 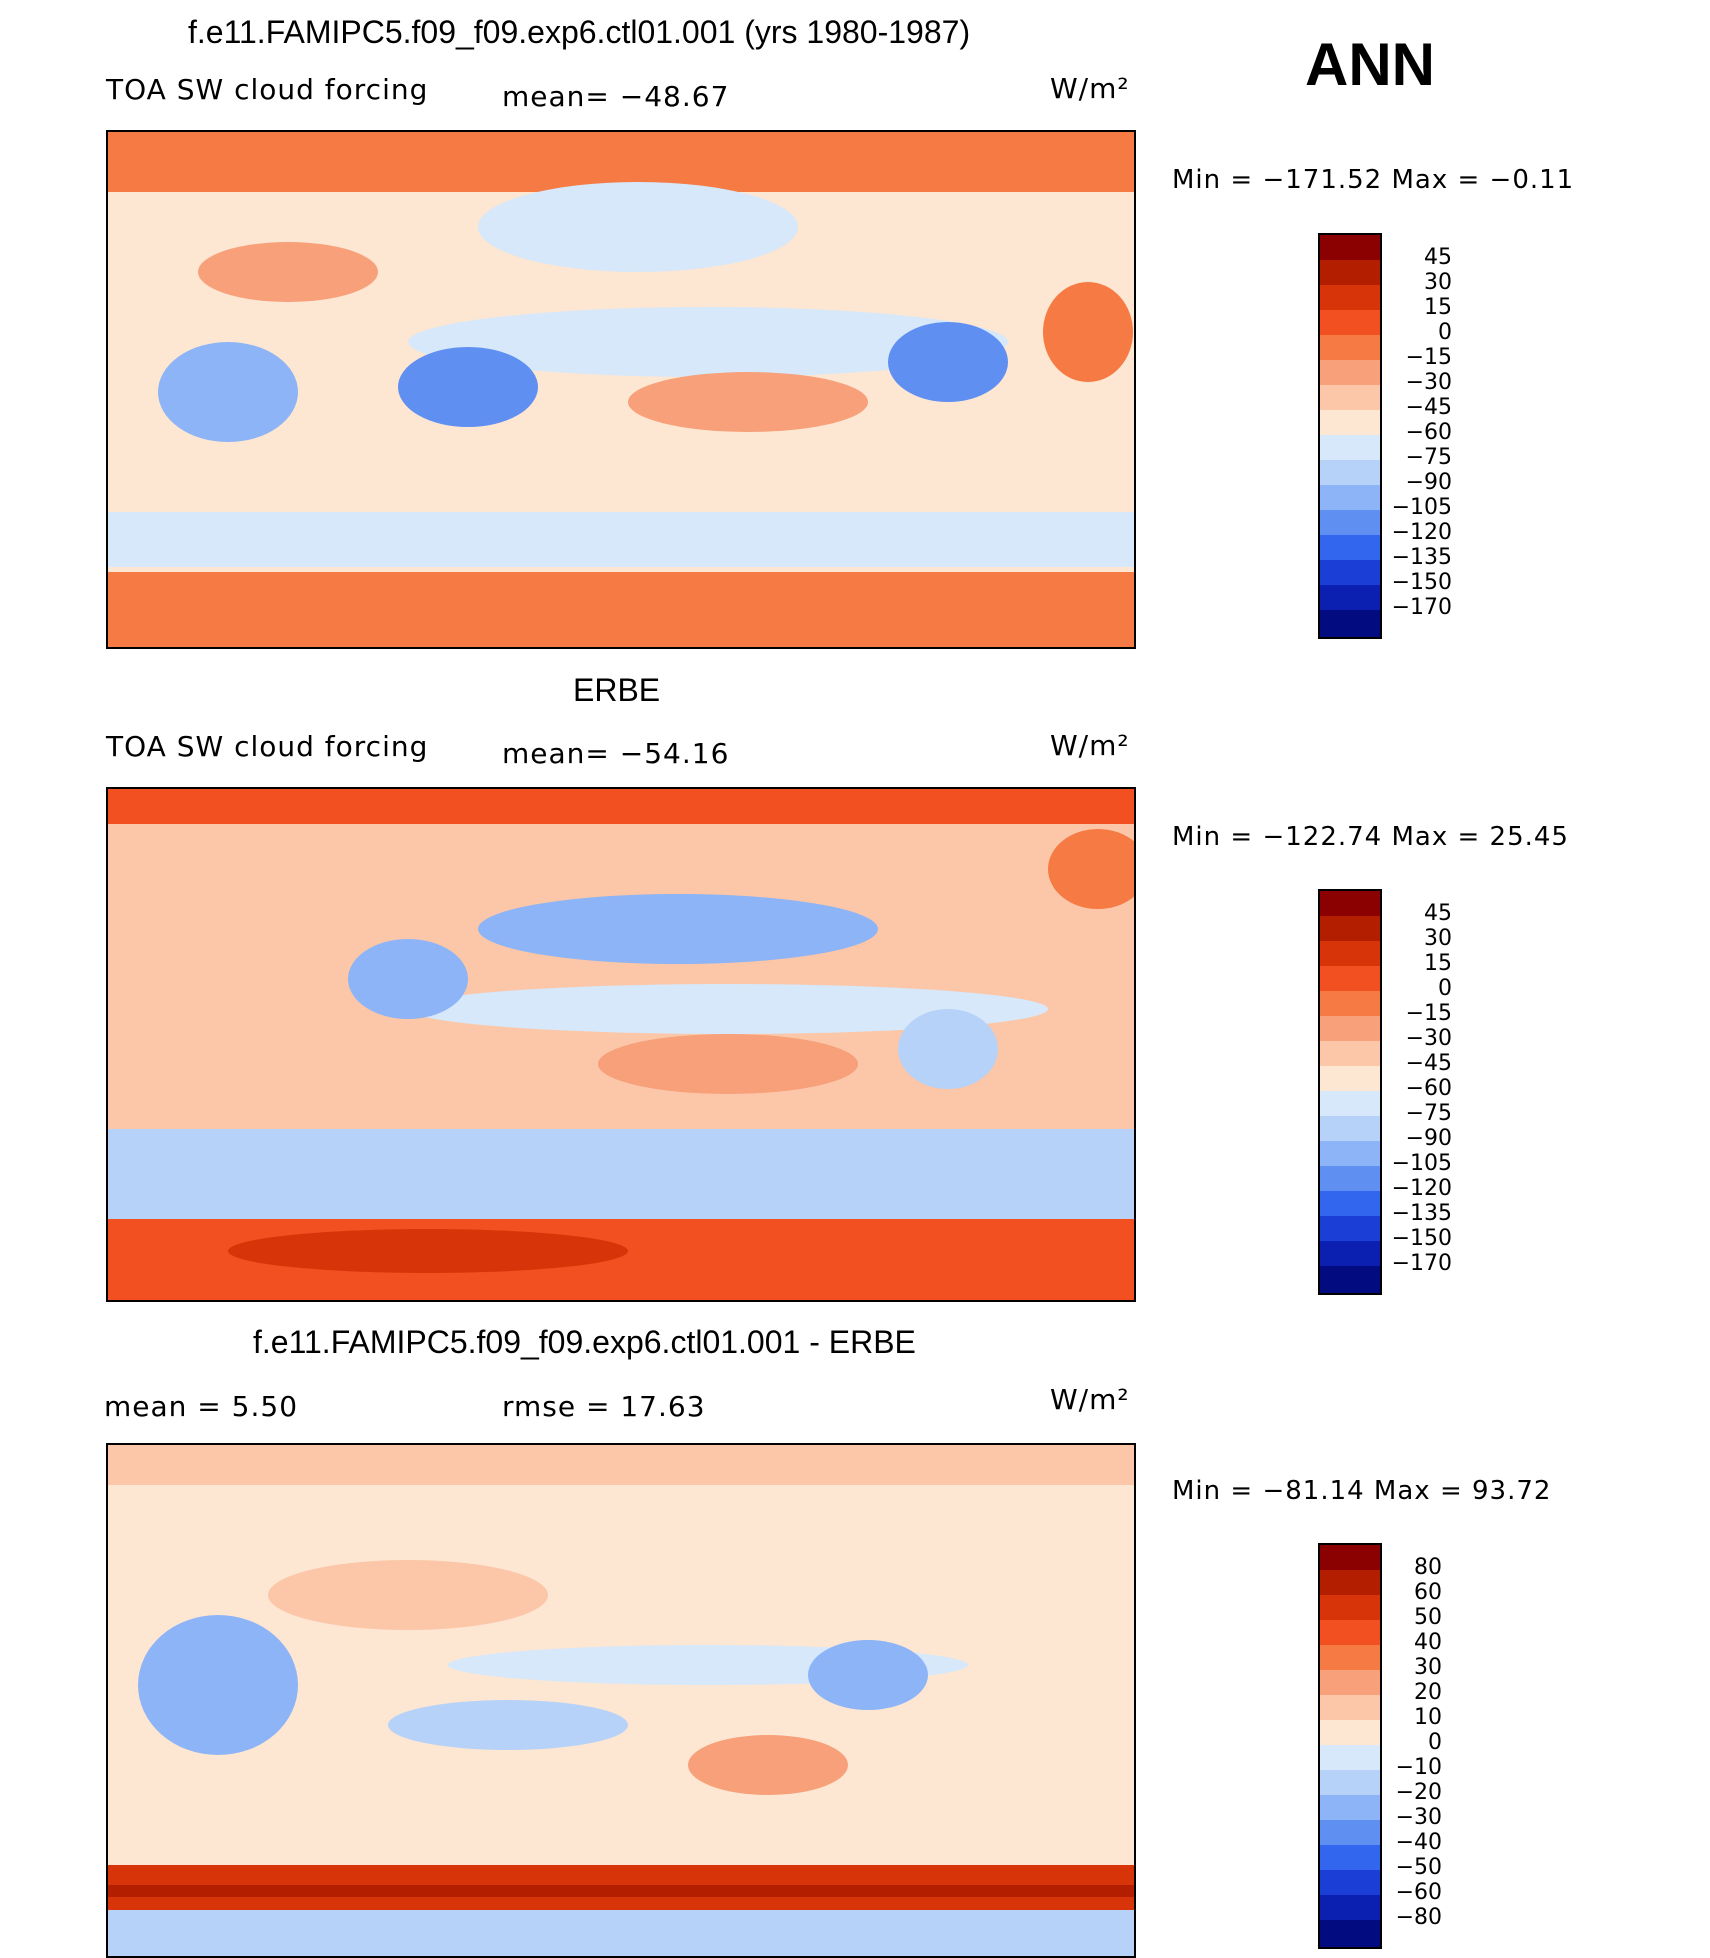 I want to click on panel3-southern-peak-band, so click(x=621, y=1891).